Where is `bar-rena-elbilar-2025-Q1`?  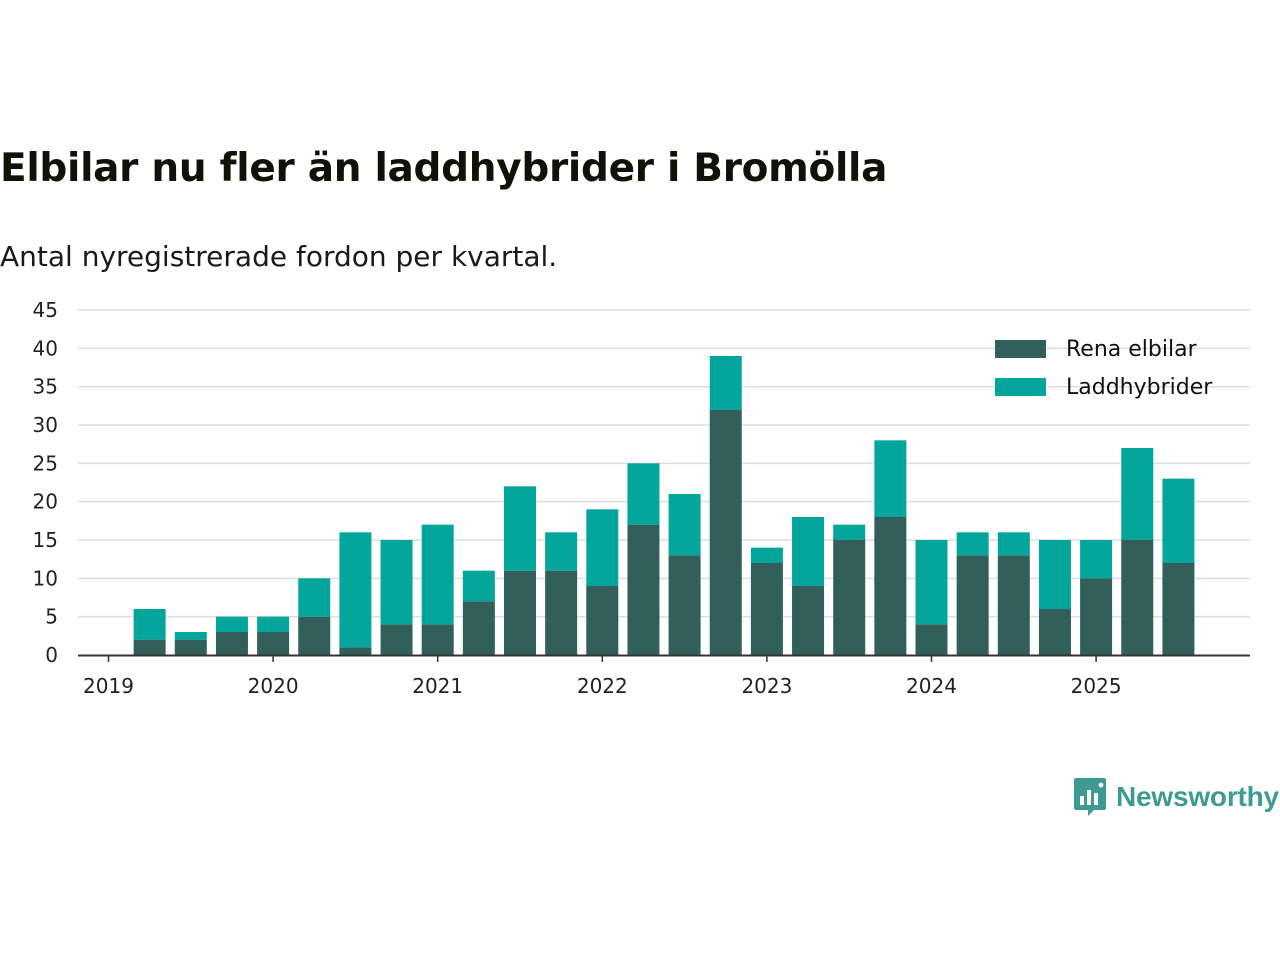
bar-rena-elbilar-2025-Q1 is located at coordinates (1096, 616).